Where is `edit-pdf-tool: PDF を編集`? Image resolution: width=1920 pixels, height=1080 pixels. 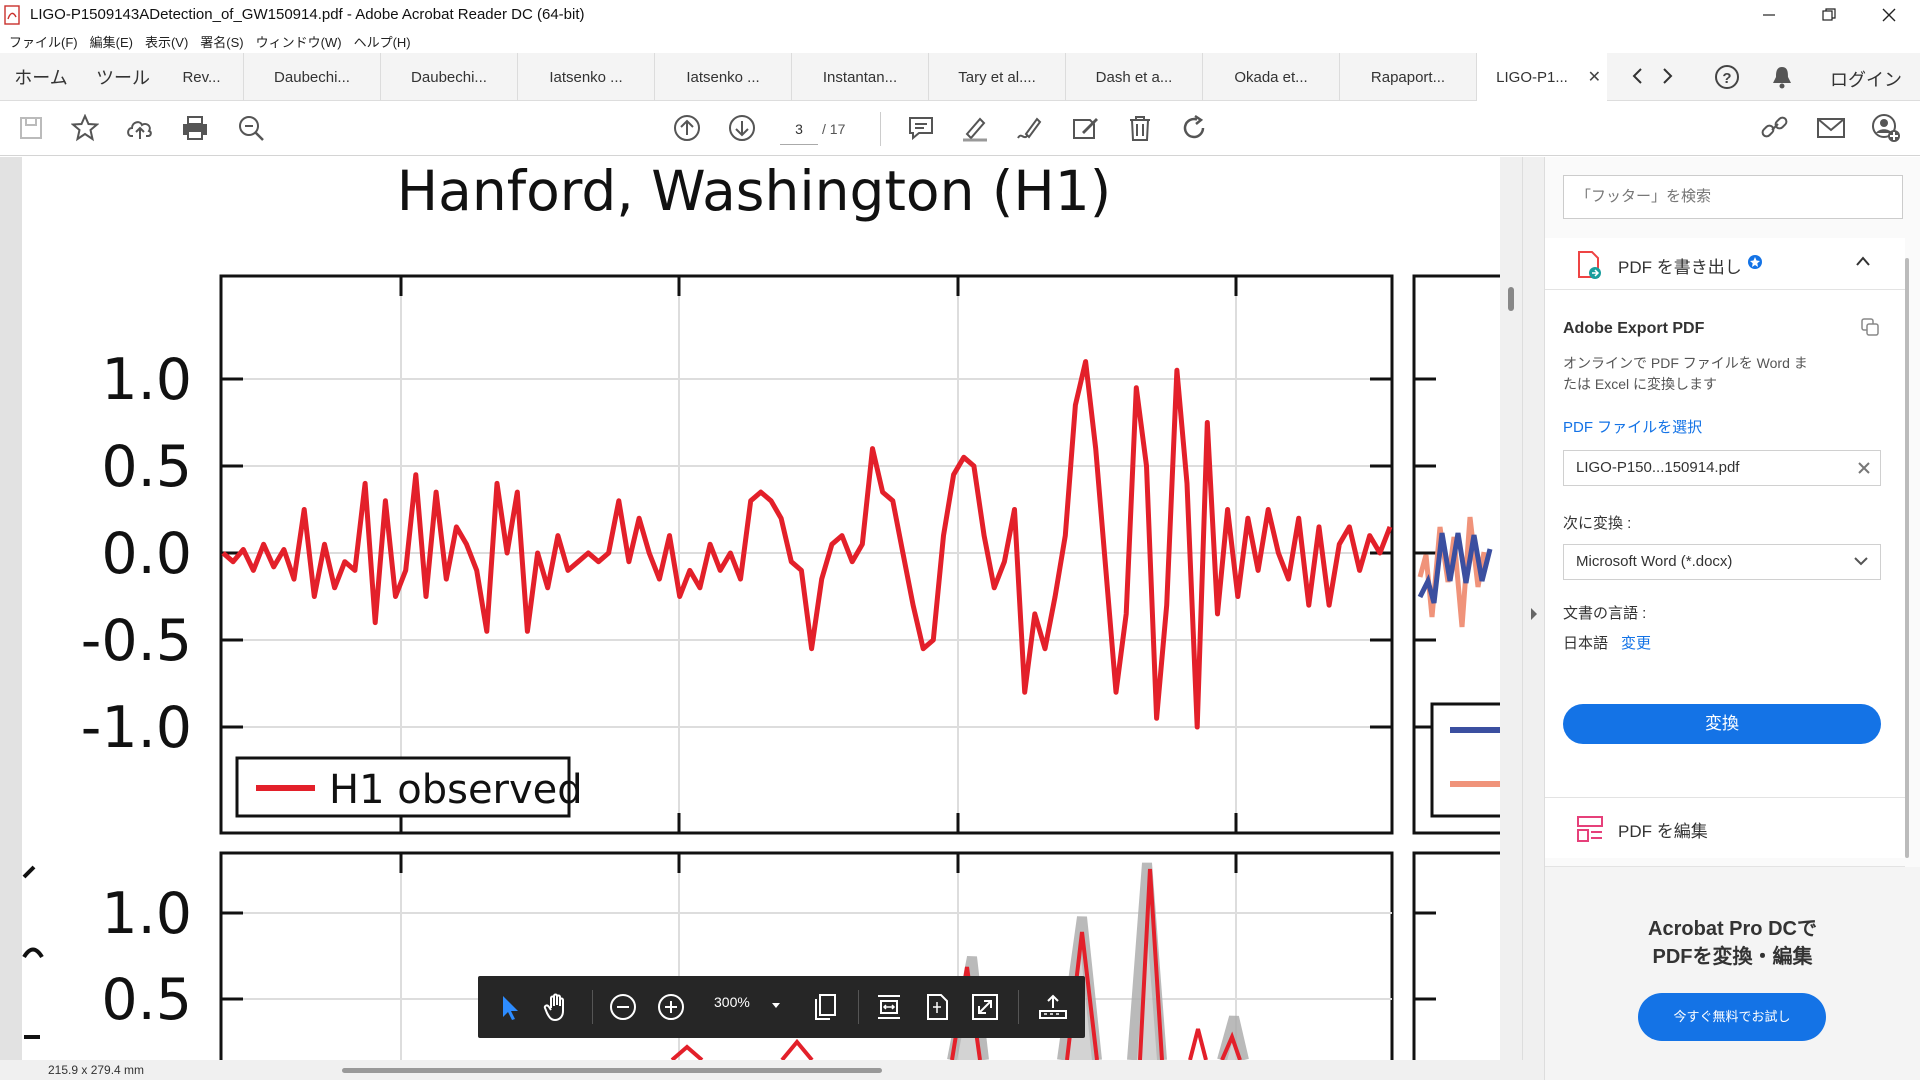 edit-pdf-tool: PDF を編集 is located at coordinates (1663, 831).